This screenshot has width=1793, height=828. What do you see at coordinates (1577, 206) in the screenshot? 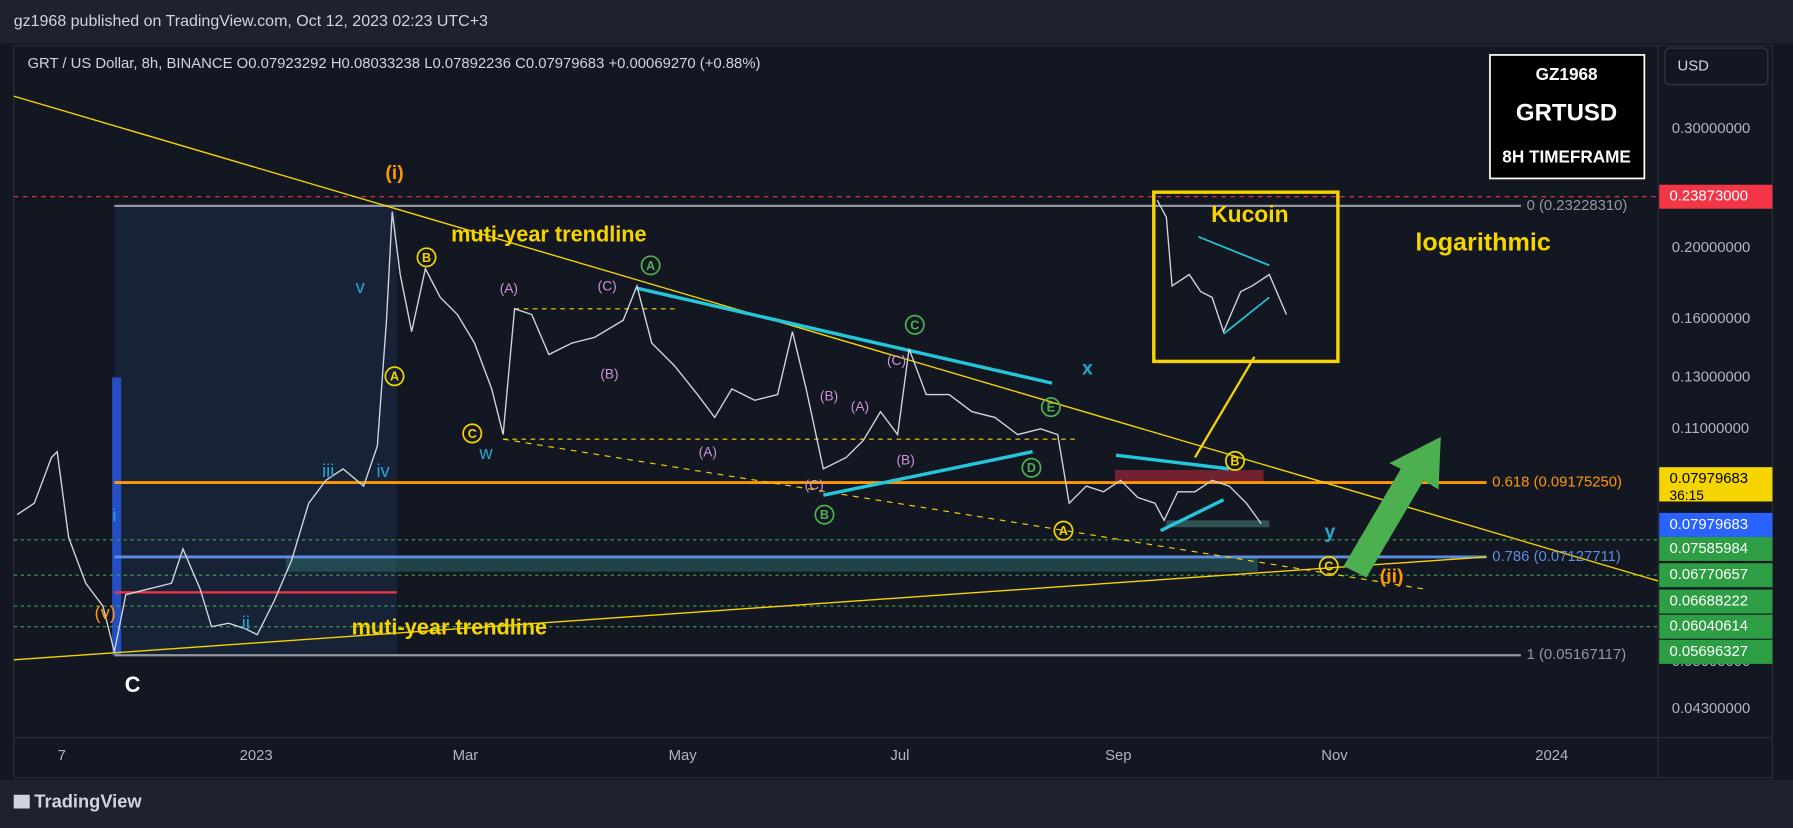
I see `fib-label: 0 (0.23228310)` at bounding box center [1577, 206].